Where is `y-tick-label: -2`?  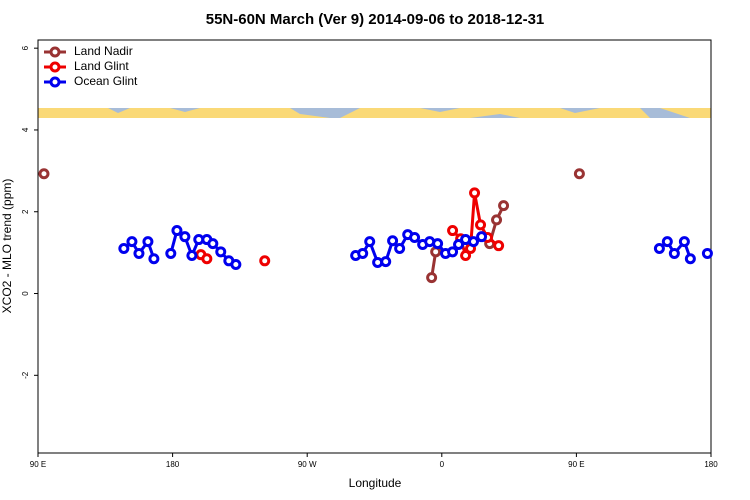
y-tick-label: -2 is located at coordinates (25, 375).